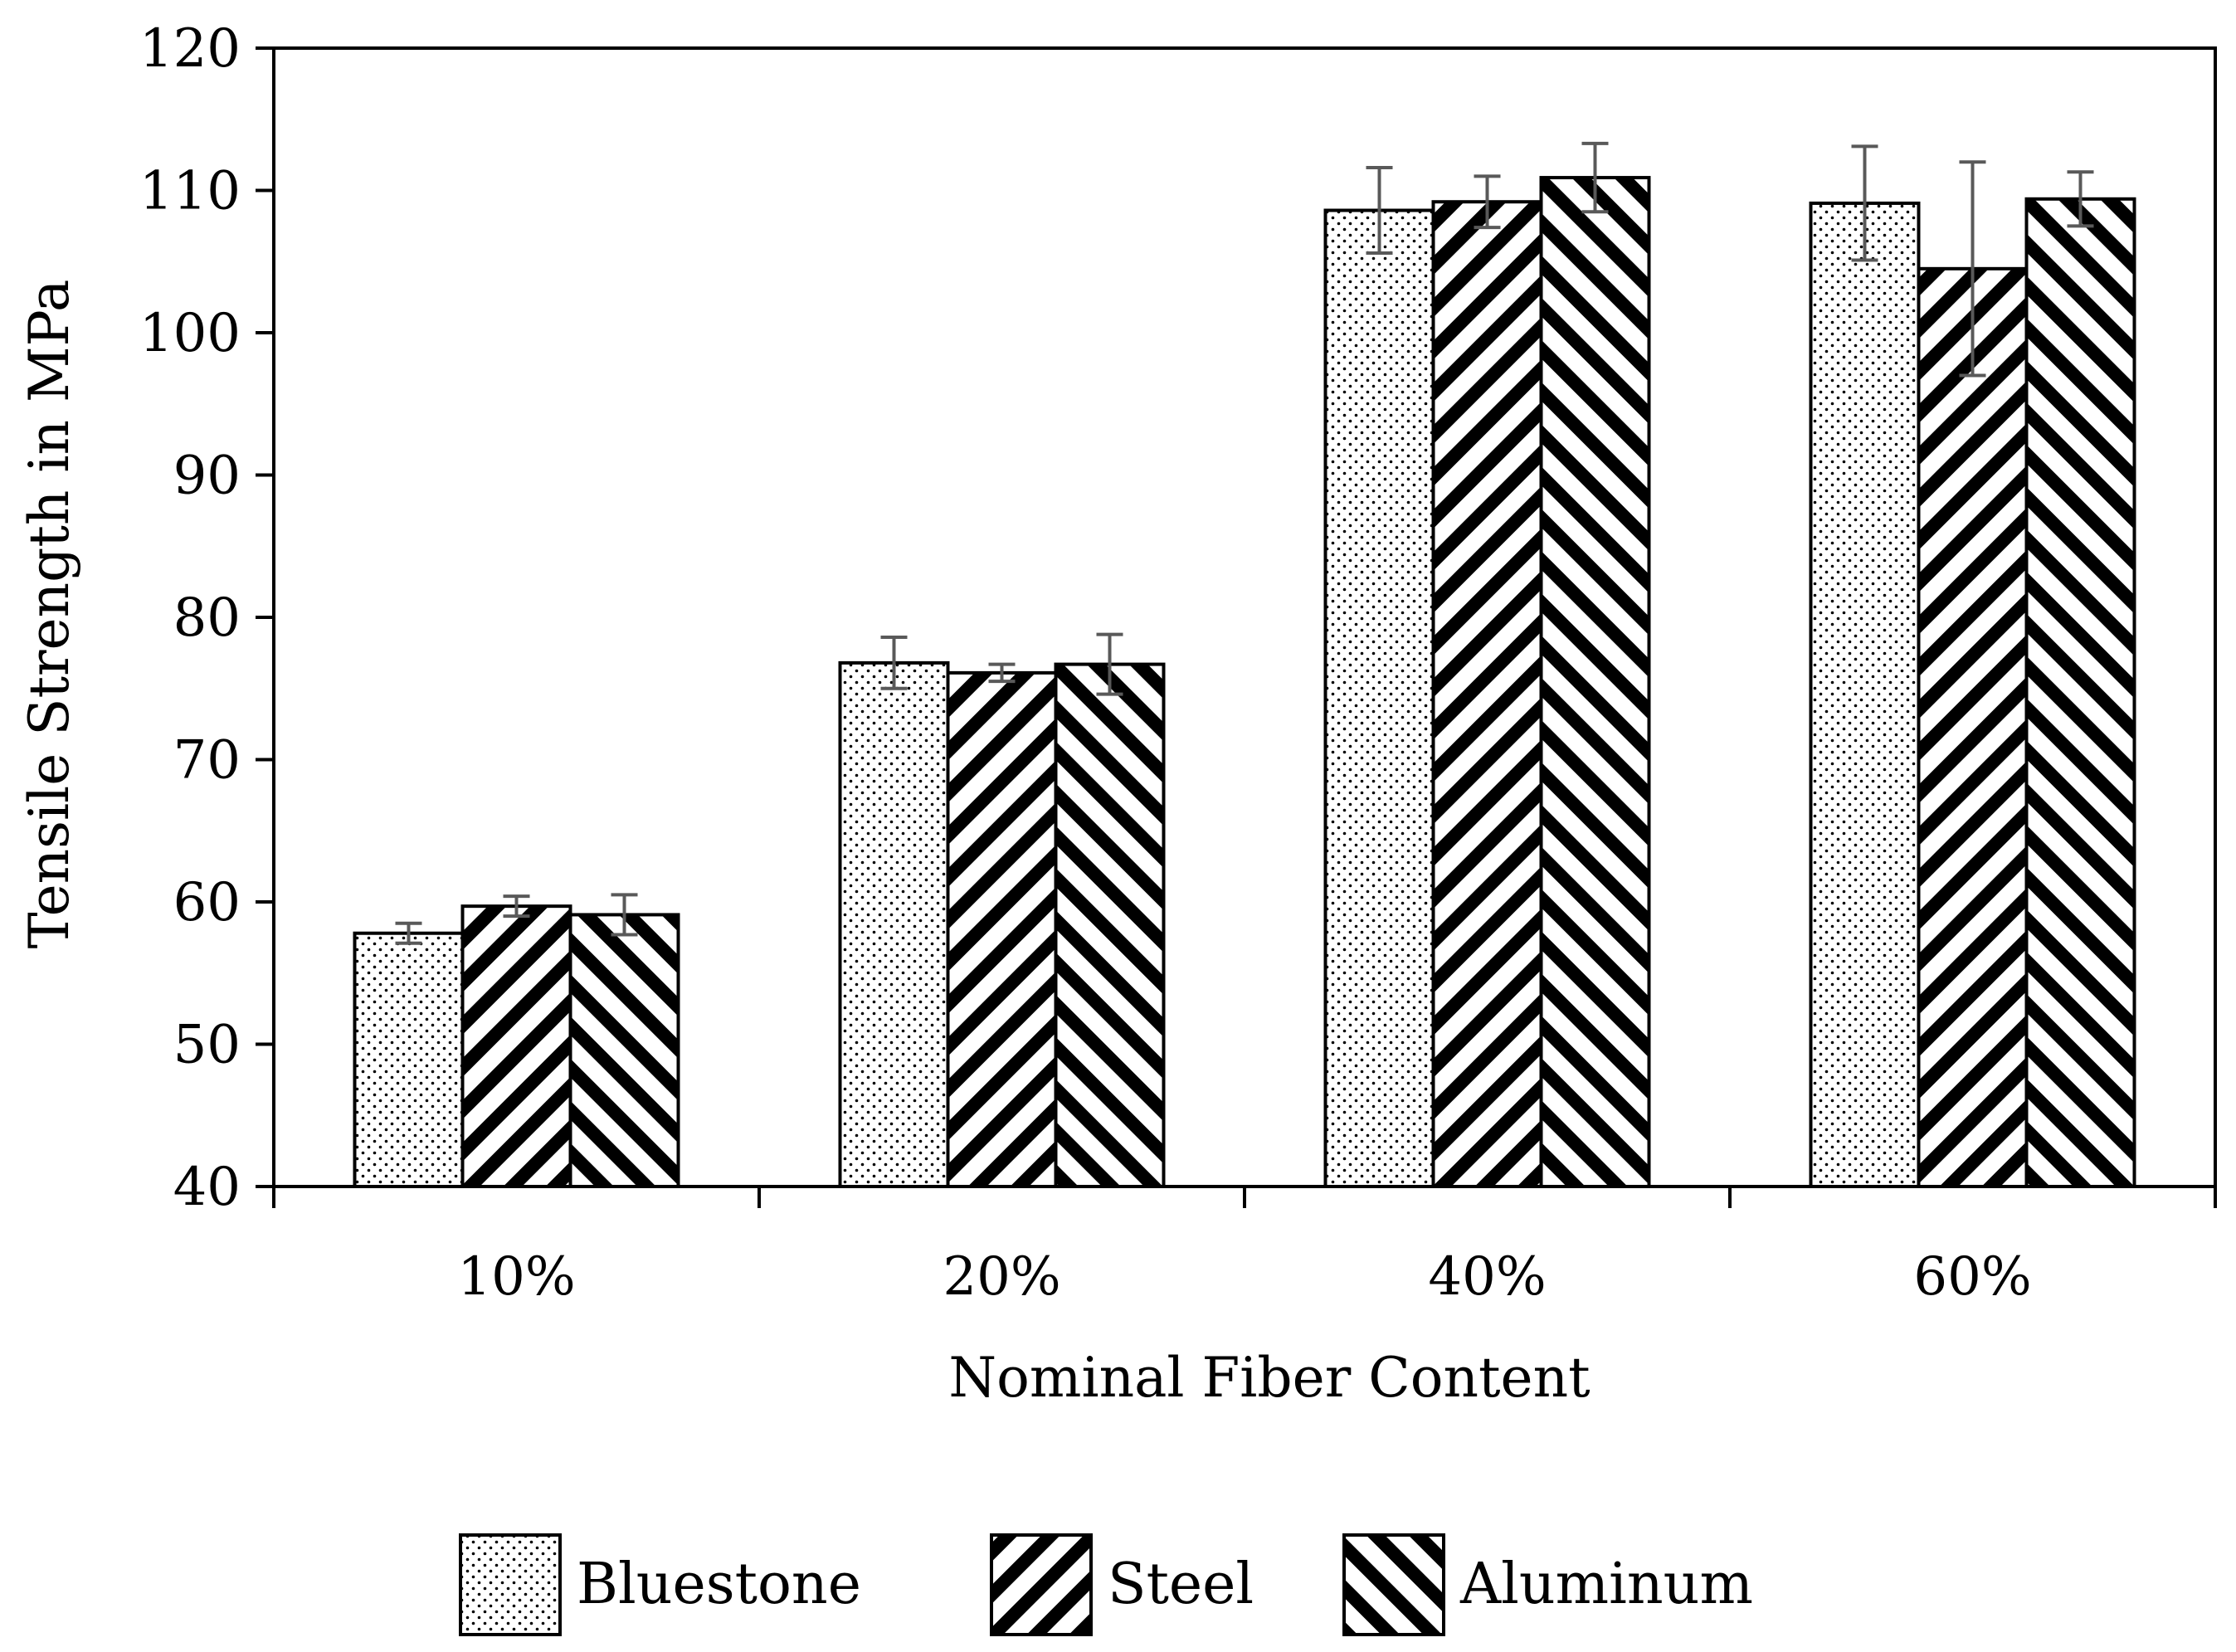 The height and width of the screenshot is (1652, 2236). I want to click on y-tick-label: 70, so click(207, 761).